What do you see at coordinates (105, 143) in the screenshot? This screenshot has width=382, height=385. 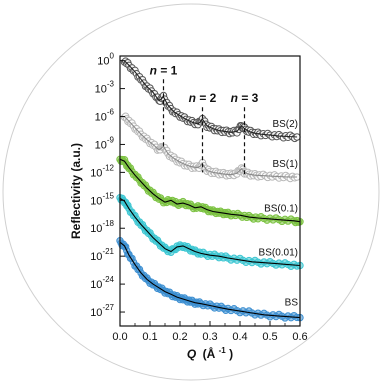 I see `y-tick-label: 10⁻⁹` at bounding box center [105, 143].